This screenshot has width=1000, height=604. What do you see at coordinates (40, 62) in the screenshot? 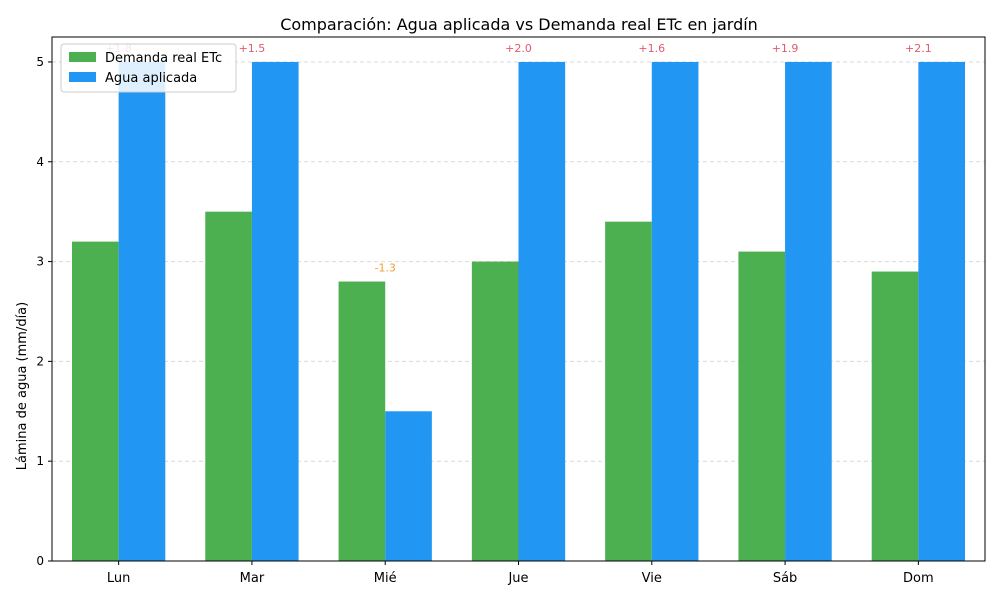
I see `y-tick-label: 5` at bounding box center [40, 62].